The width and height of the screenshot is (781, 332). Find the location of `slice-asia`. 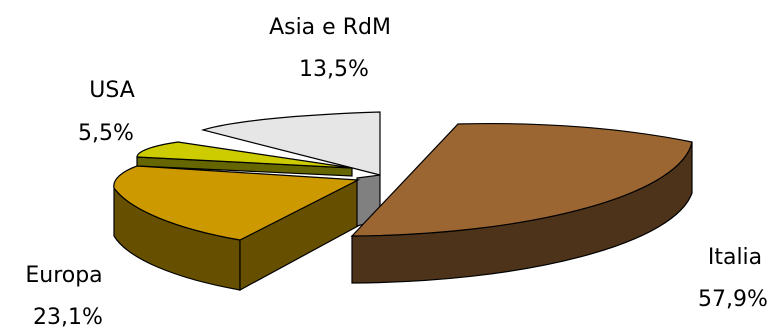

slice-asia is located at coordinates (290, 143).